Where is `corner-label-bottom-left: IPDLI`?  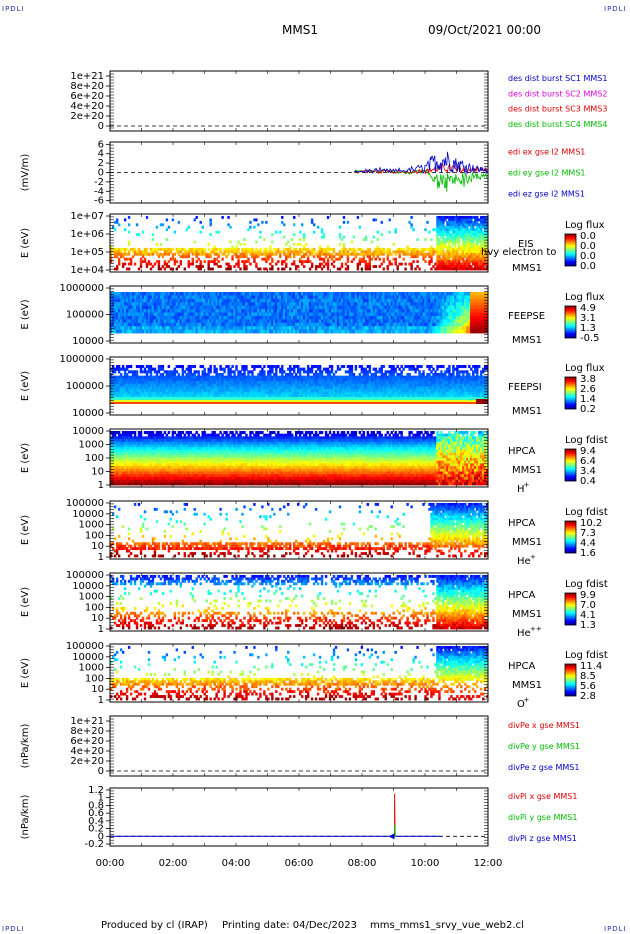
corner-label-bottom-left: IPDLI is located at coordinates (13, 929).